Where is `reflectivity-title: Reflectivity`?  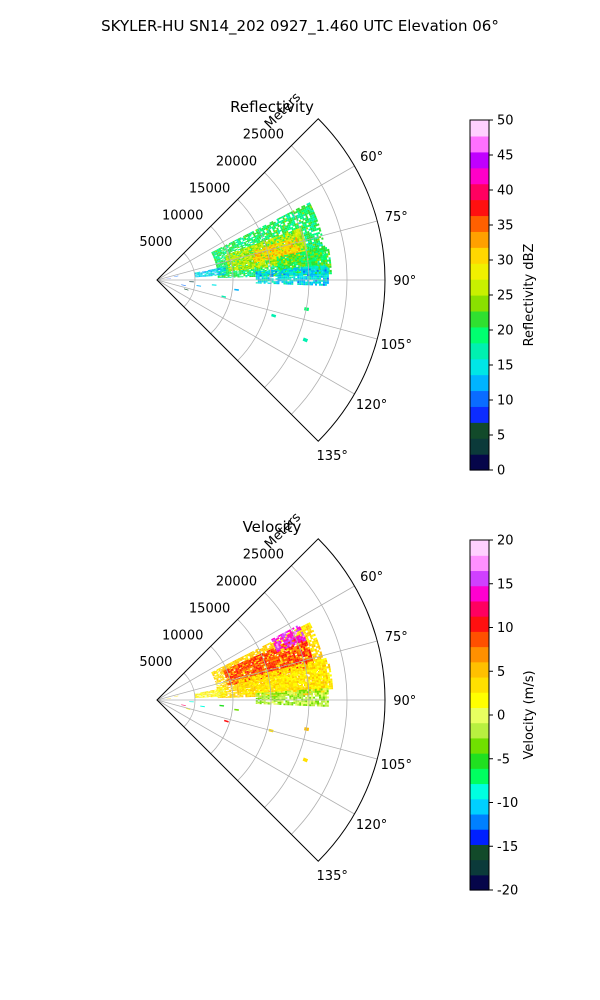
reflectivity-title: Reflectivity is located at coordinates (272, 107).